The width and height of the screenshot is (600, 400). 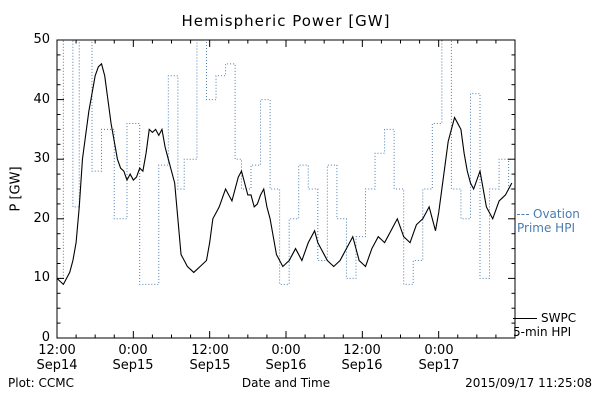 I want to click on y-tick-label: 20, so click(x=41, y=218).